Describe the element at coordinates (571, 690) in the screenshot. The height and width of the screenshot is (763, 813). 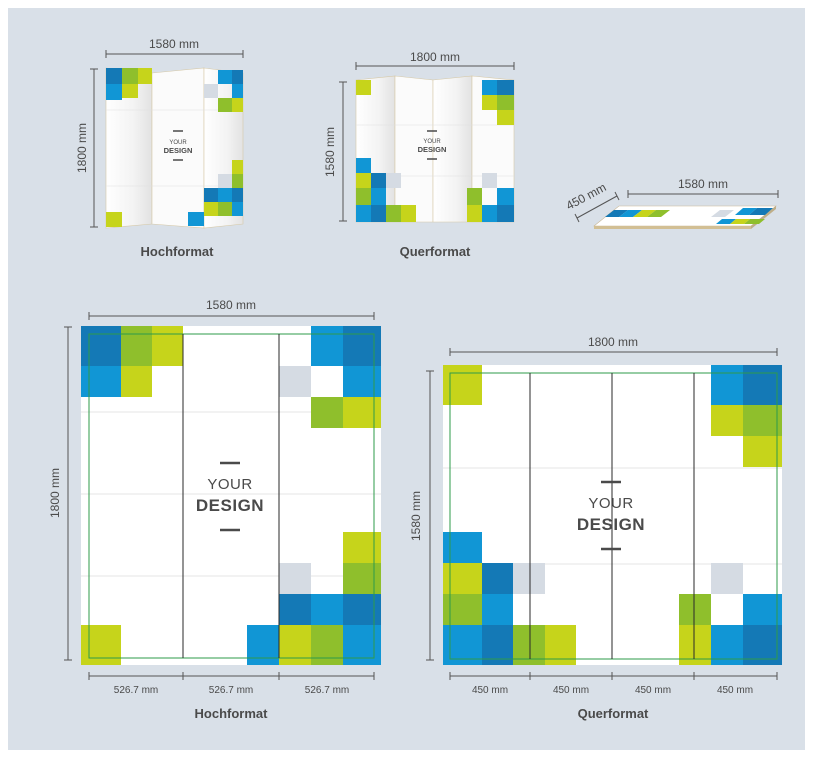
I see `landscape-segment-label-2: 450 mm` at that location.